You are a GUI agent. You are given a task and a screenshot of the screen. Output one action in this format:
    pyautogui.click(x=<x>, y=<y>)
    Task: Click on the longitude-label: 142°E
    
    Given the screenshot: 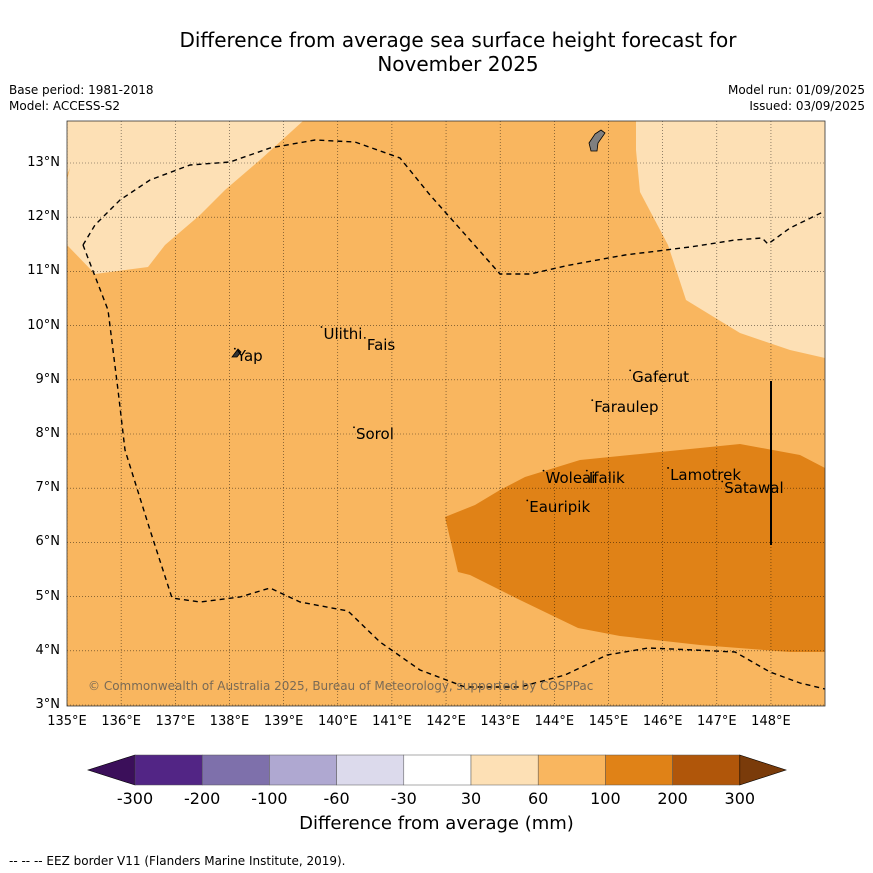 What is the action you would take?
    pyautogui.click(x=446, y=721)
    